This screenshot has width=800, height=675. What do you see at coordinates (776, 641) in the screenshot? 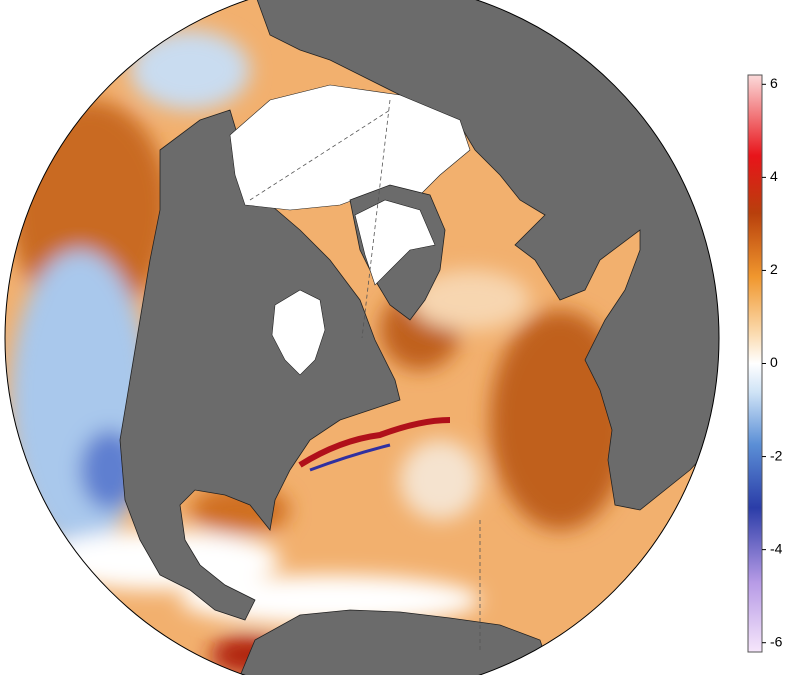
I see `colorbar-tick-label: -6` at bounding box center [776, 641].